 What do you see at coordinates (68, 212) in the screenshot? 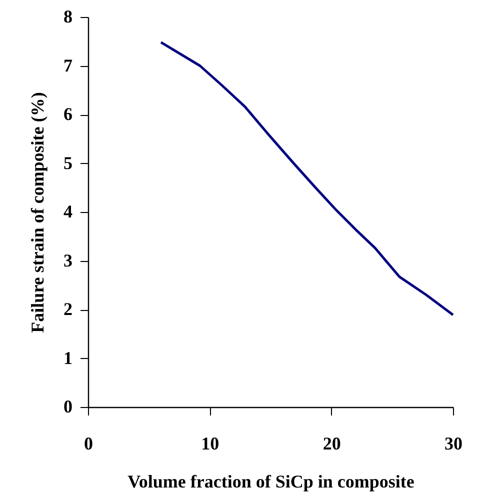
I see `y-tick-label: 4` at bounding box center [68, 212].